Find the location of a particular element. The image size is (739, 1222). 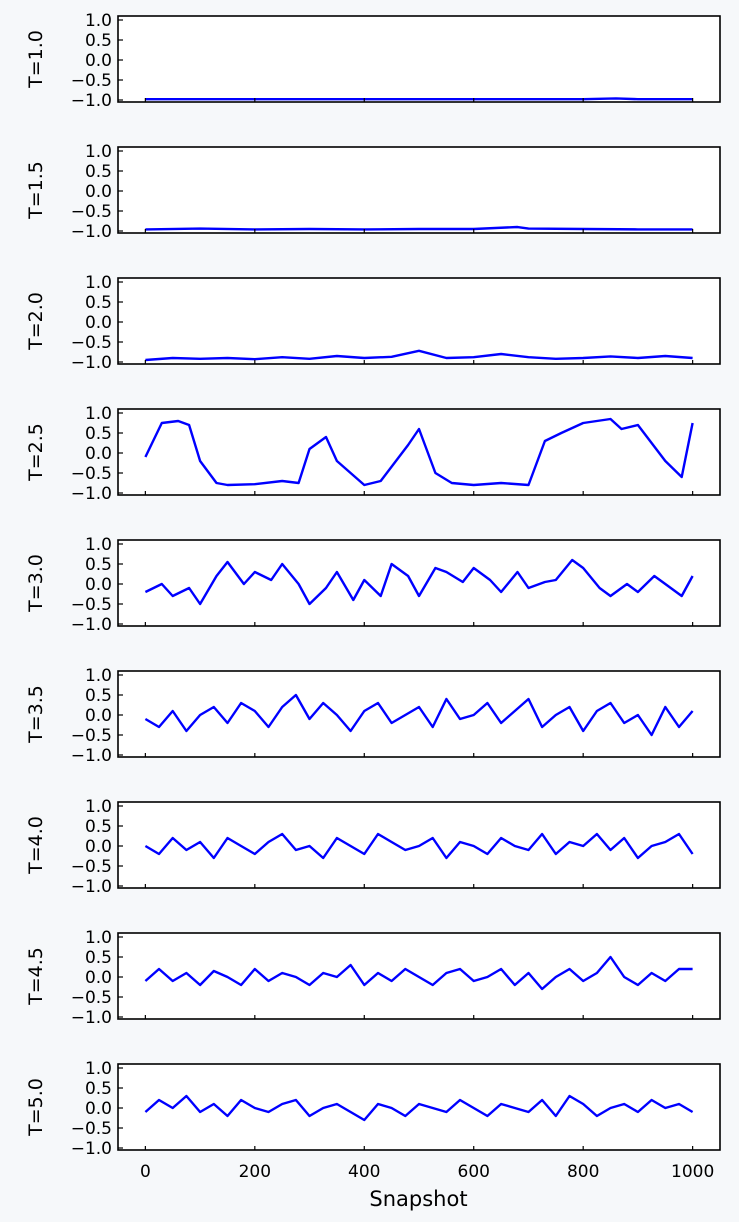

subplot-3: 1.00.50.0−0.5−1.0 T=2.0 is located at coordinates (373, 323).